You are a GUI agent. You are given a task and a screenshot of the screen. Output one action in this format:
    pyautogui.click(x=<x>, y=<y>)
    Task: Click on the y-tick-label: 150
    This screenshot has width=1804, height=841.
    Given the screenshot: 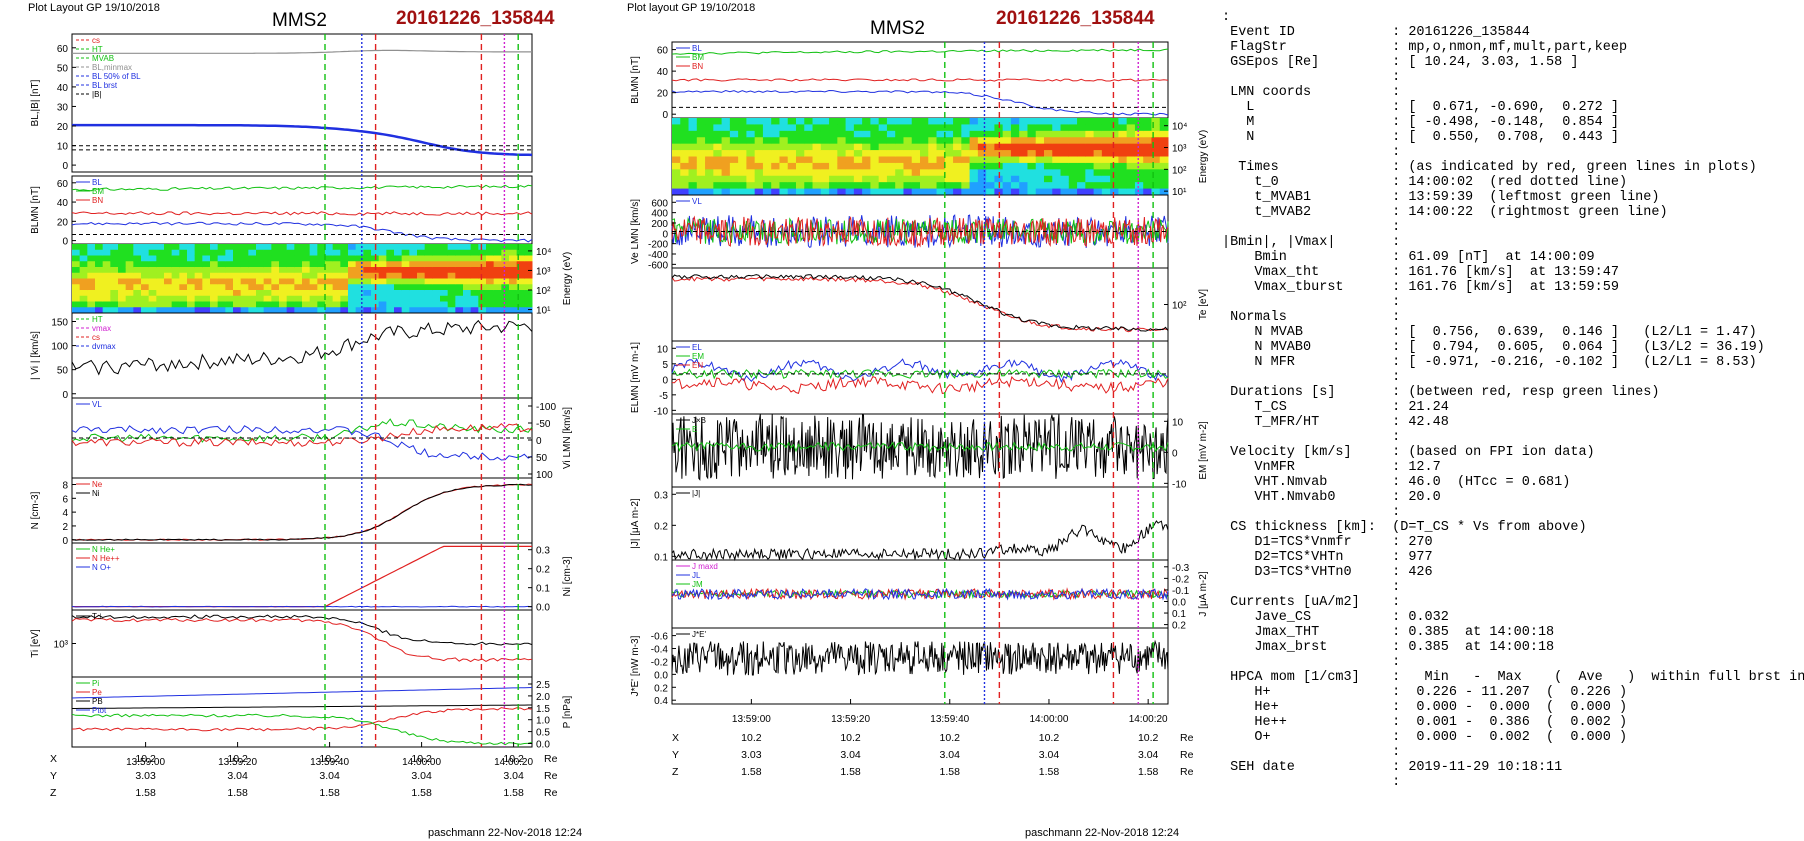 What is the action you would take?
    pyautogui.click(x=59, y=323)
    